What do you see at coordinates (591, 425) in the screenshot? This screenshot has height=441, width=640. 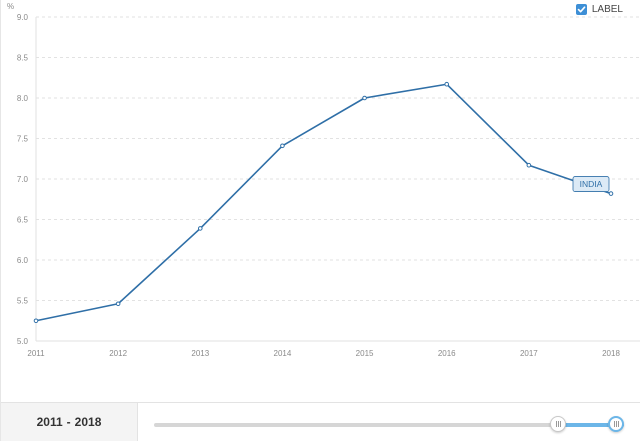 I see `range-slider-fill` at bounding box center [591, 425].